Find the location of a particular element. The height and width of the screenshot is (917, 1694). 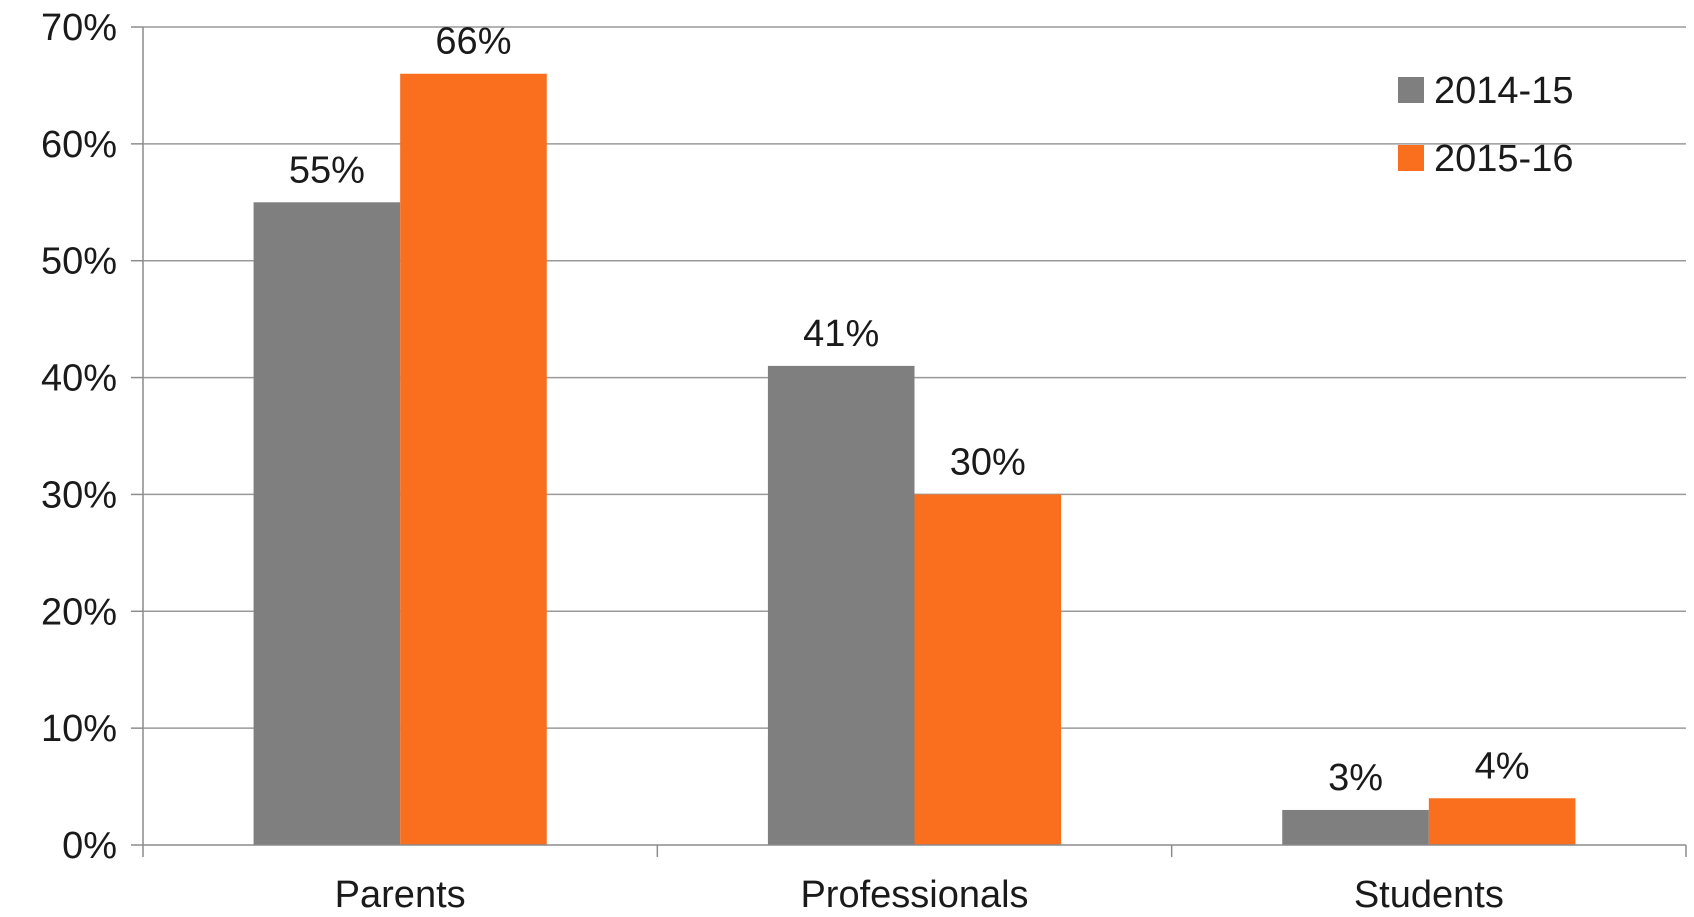

category-label: Professionals is located at coordinates (914, 895).